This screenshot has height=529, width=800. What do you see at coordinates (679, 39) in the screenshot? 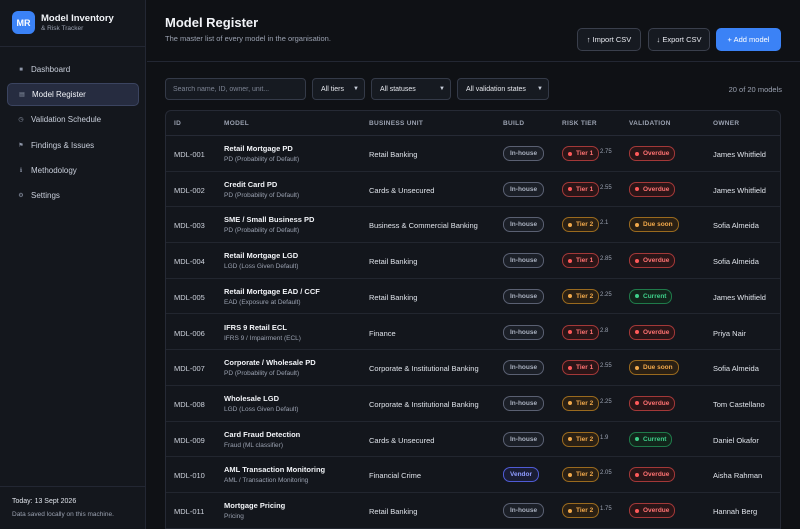
I see `export-csv-button: ↓ Export CSV` at bounding box center [679, 39].